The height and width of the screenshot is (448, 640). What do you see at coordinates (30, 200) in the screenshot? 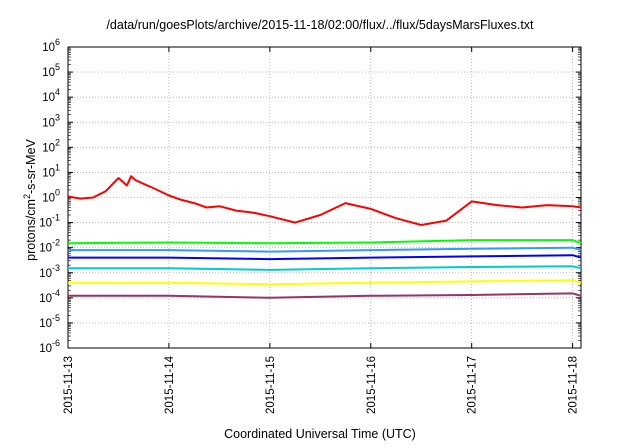
I see `y-axis-label: protons/cm2-s-sr-MeV` at bounding box center [30, 200].